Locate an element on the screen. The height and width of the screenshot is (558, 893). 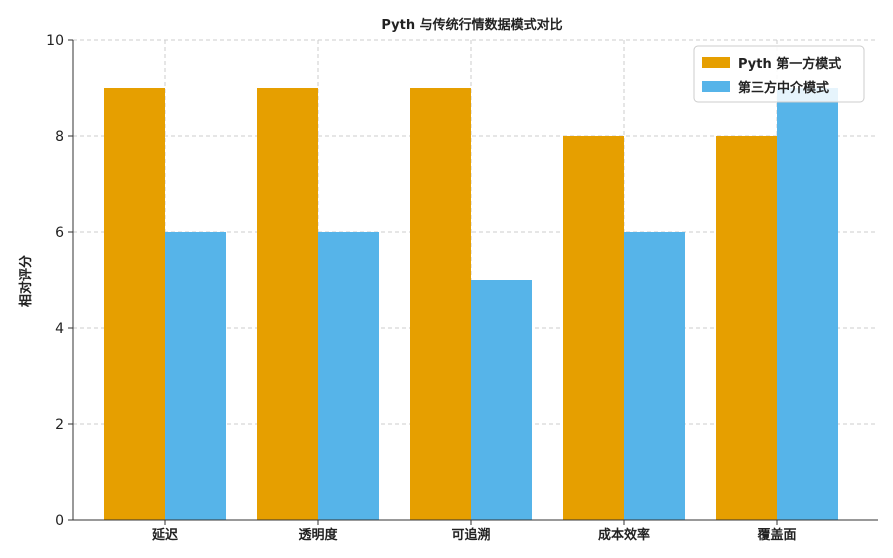
x-tick-labels: 延迟 透明度 可追溯 成本效率 覆盖面 is located at coordinates (474, 531).